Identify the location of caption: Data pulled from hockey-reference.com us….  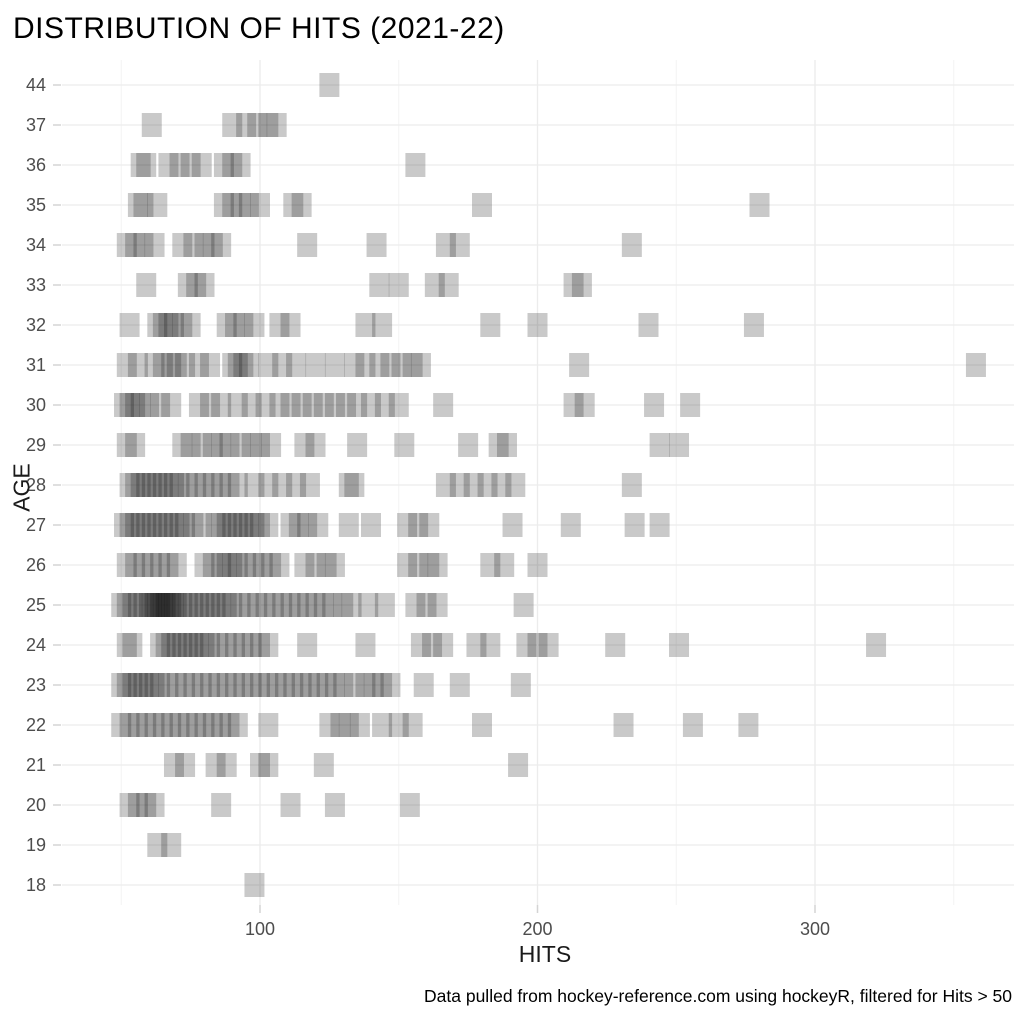
(718, 996).